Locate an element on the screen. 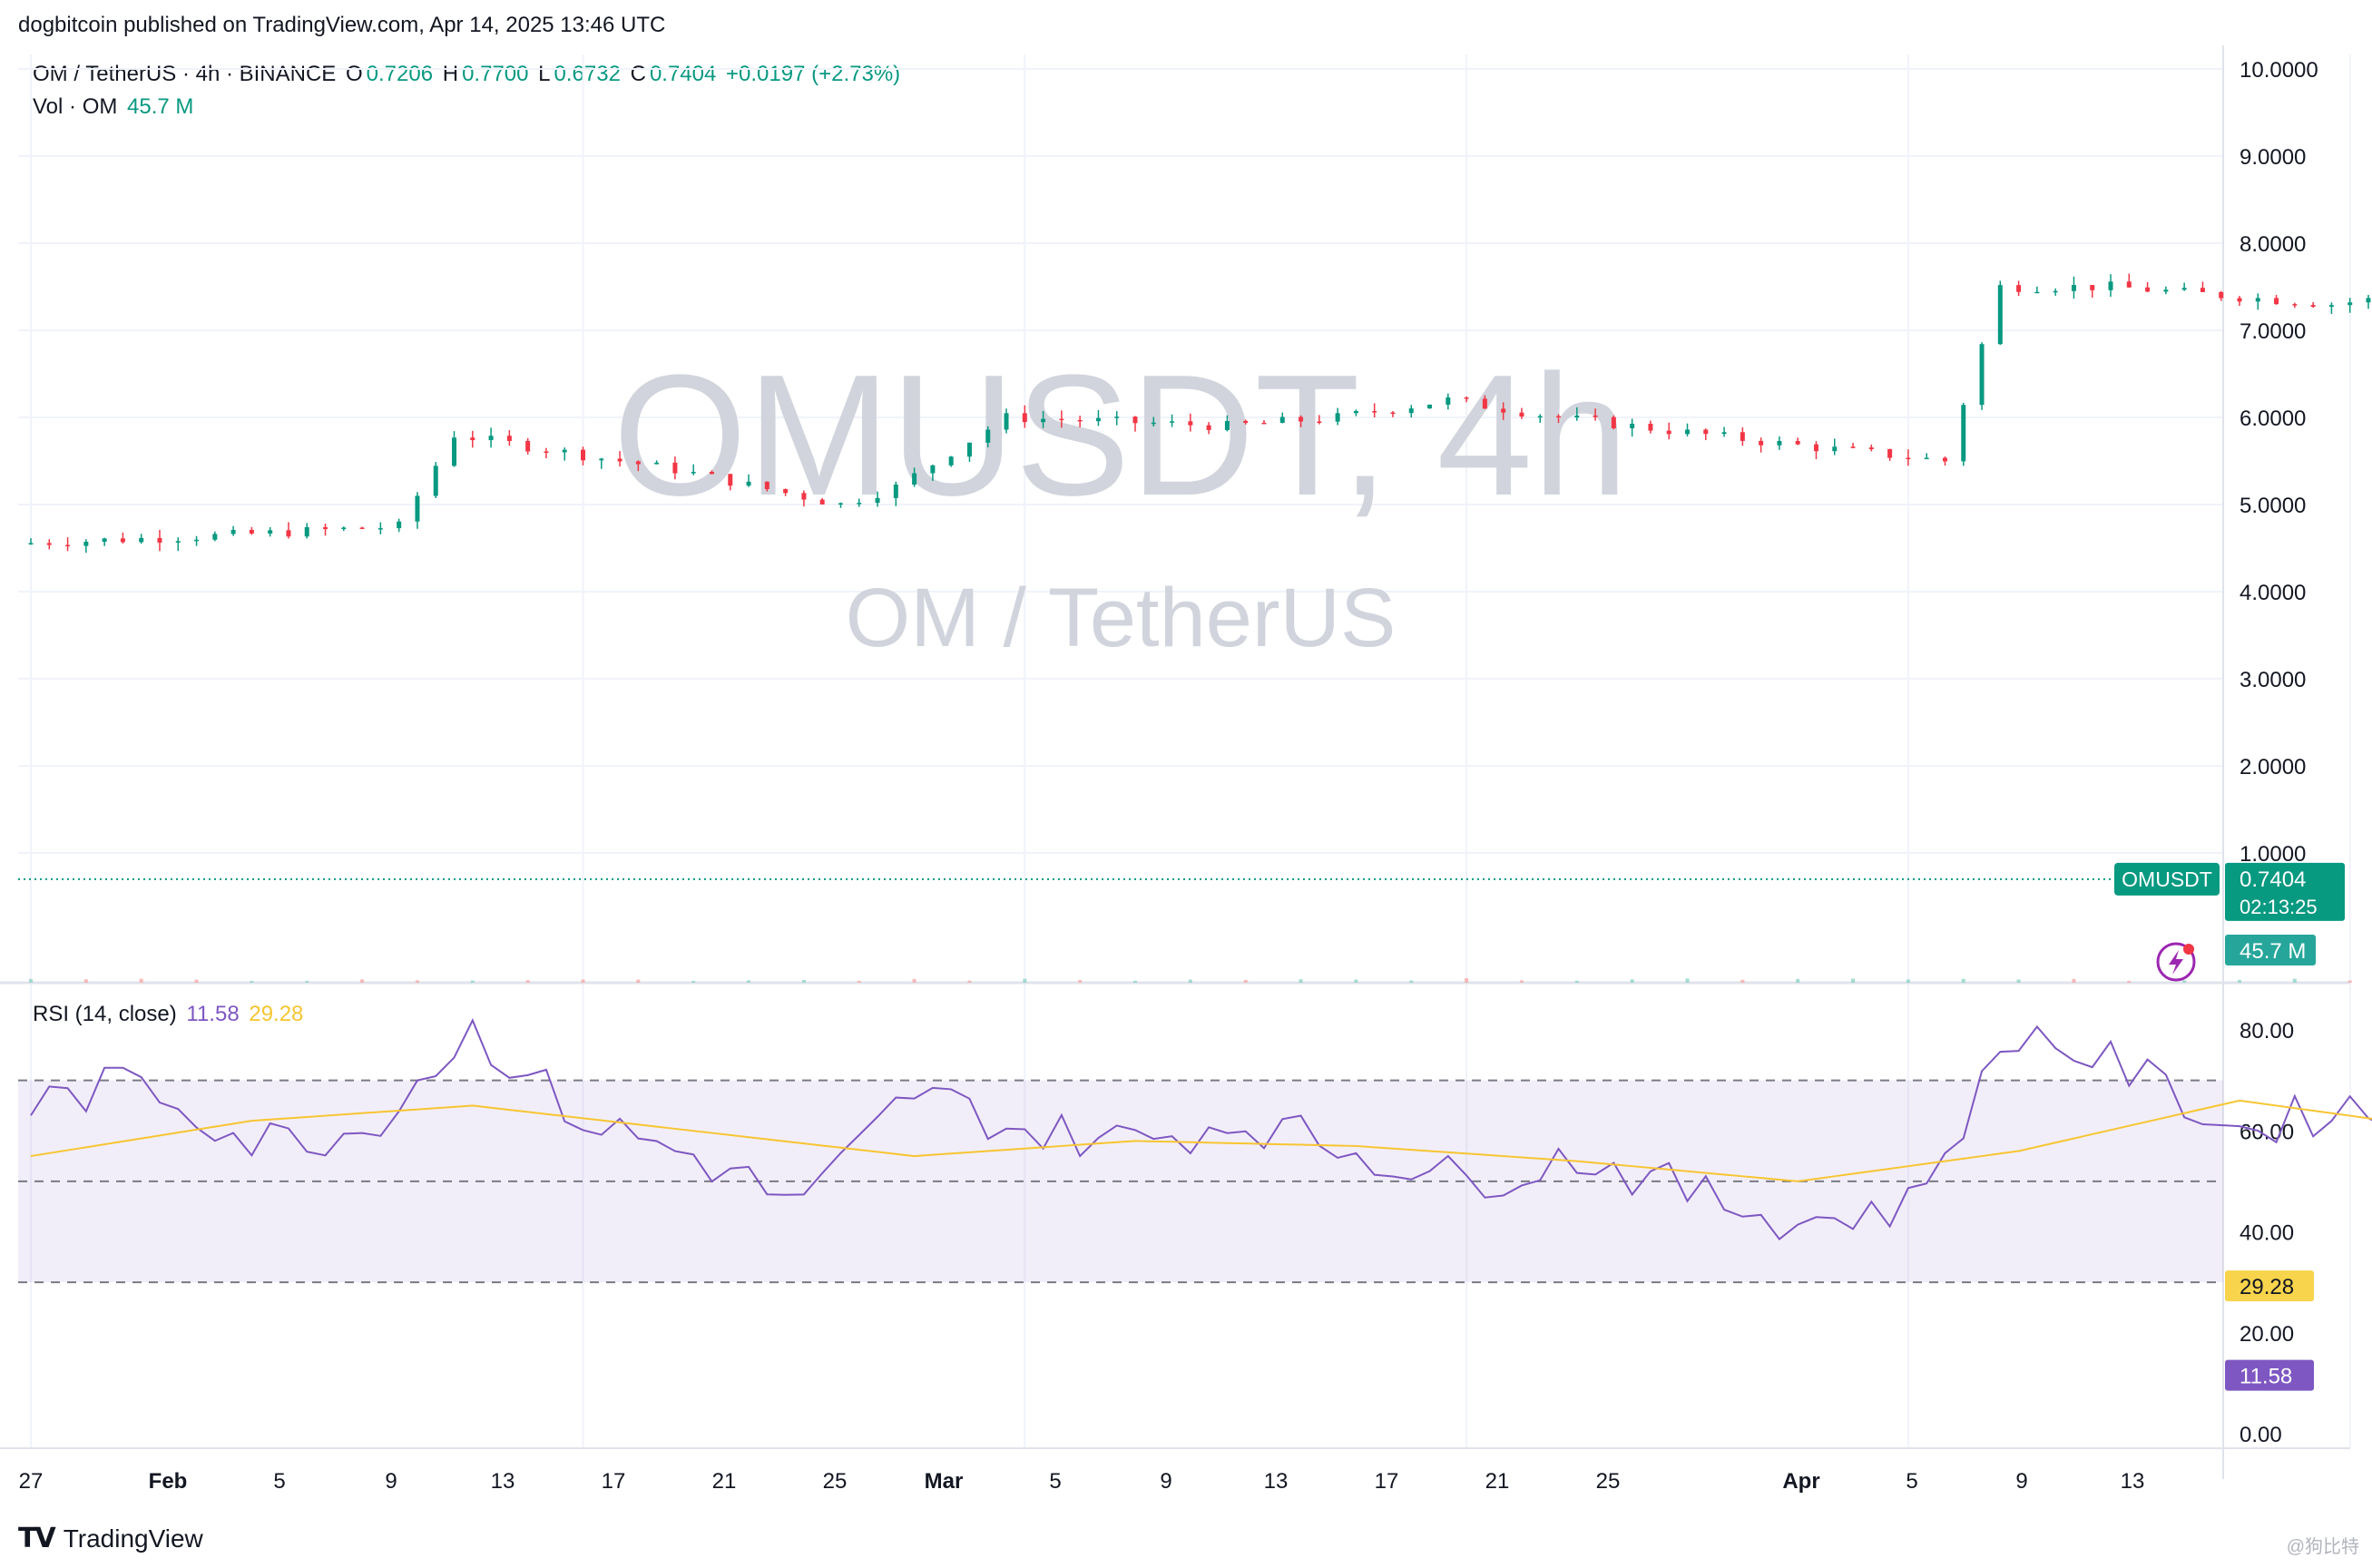  x-tick-label: 5 is located at coordinates (279, 1481).